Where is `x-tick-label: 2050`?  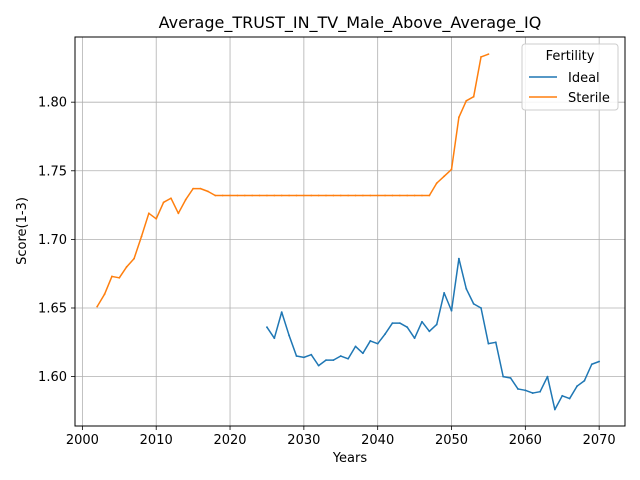
x-tick-label: 2050 is located at coordinates (451, 440).